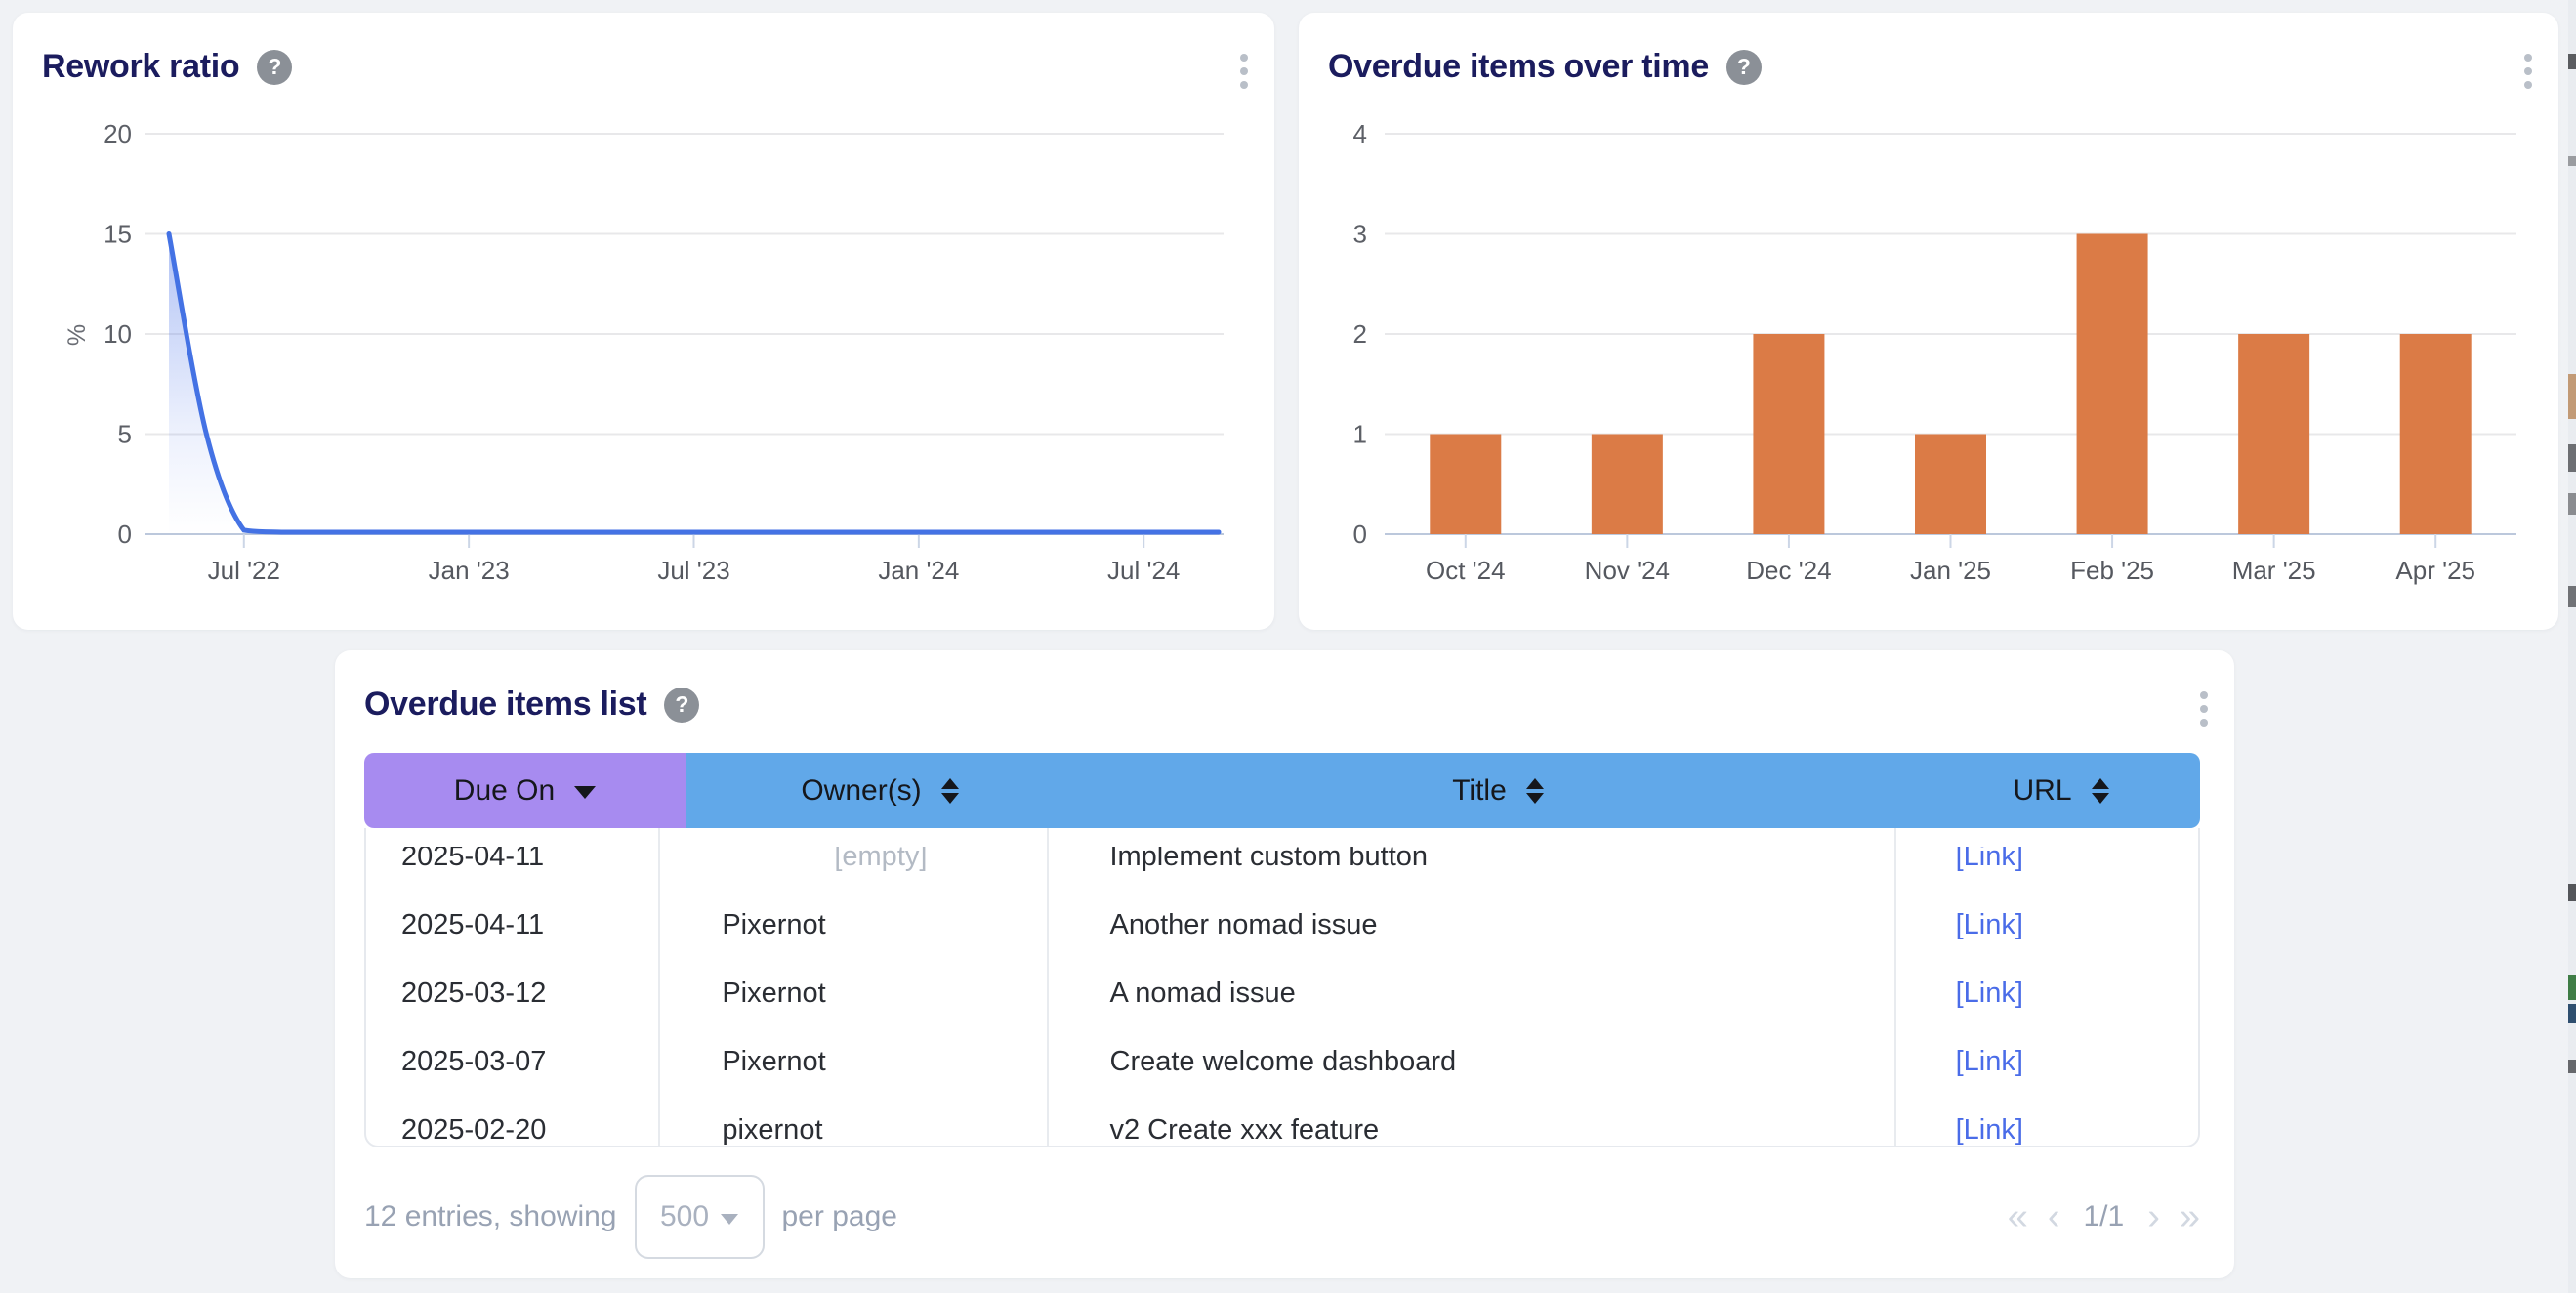 This screenshot has height=1293, width=2576. I want to click on svg-text: 1, so click(1360, 435).